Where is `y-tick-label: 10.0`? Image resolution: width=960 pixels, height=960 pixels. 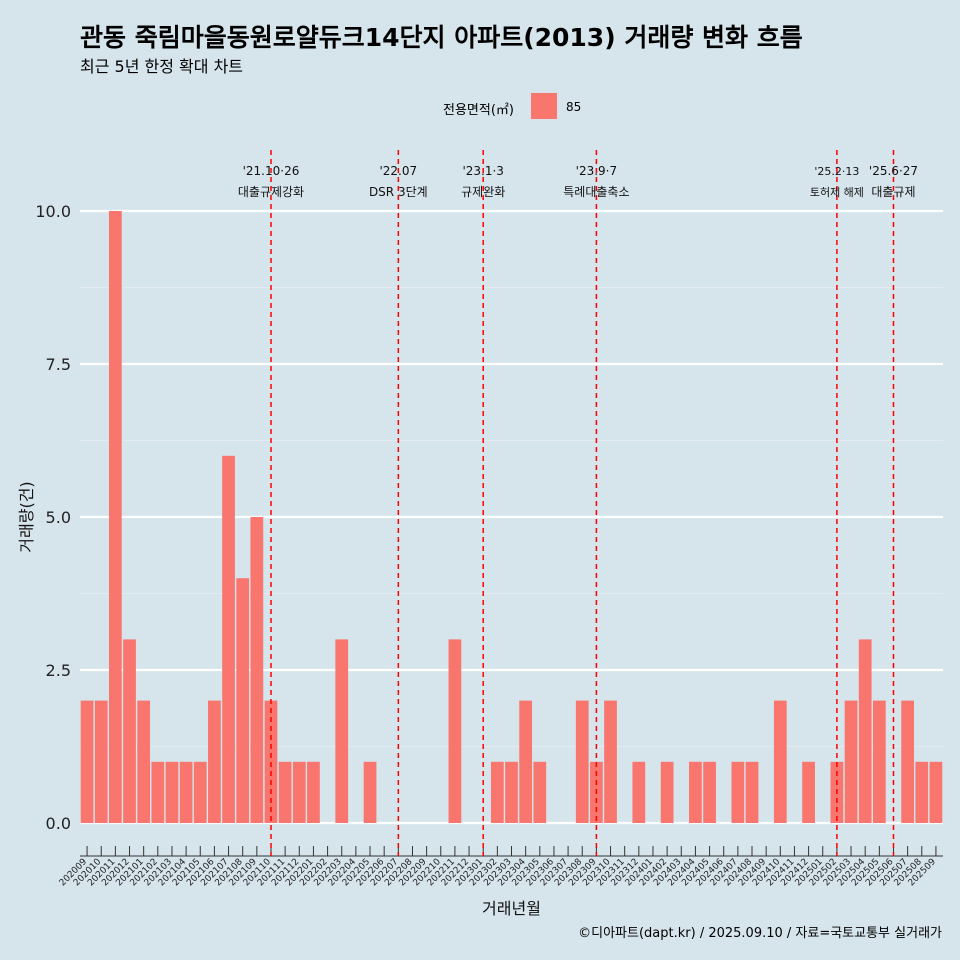
y-tick-label: 10.0 is located at coordinates (53, 211).